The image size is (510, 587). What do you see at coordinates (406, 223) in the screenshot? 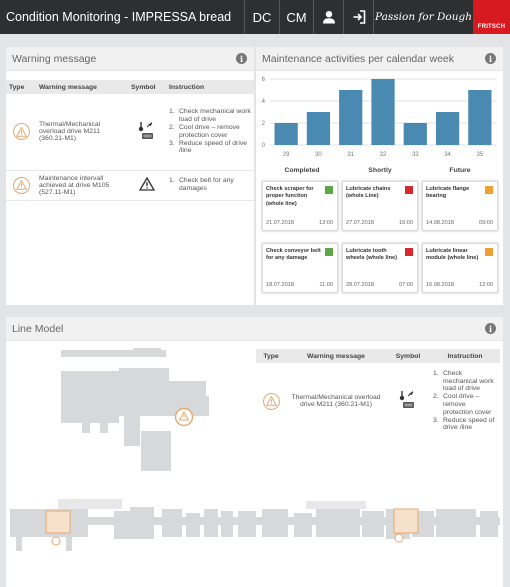
I see `maintenance-card-time: 16:00` at bounding box center [406, 223].